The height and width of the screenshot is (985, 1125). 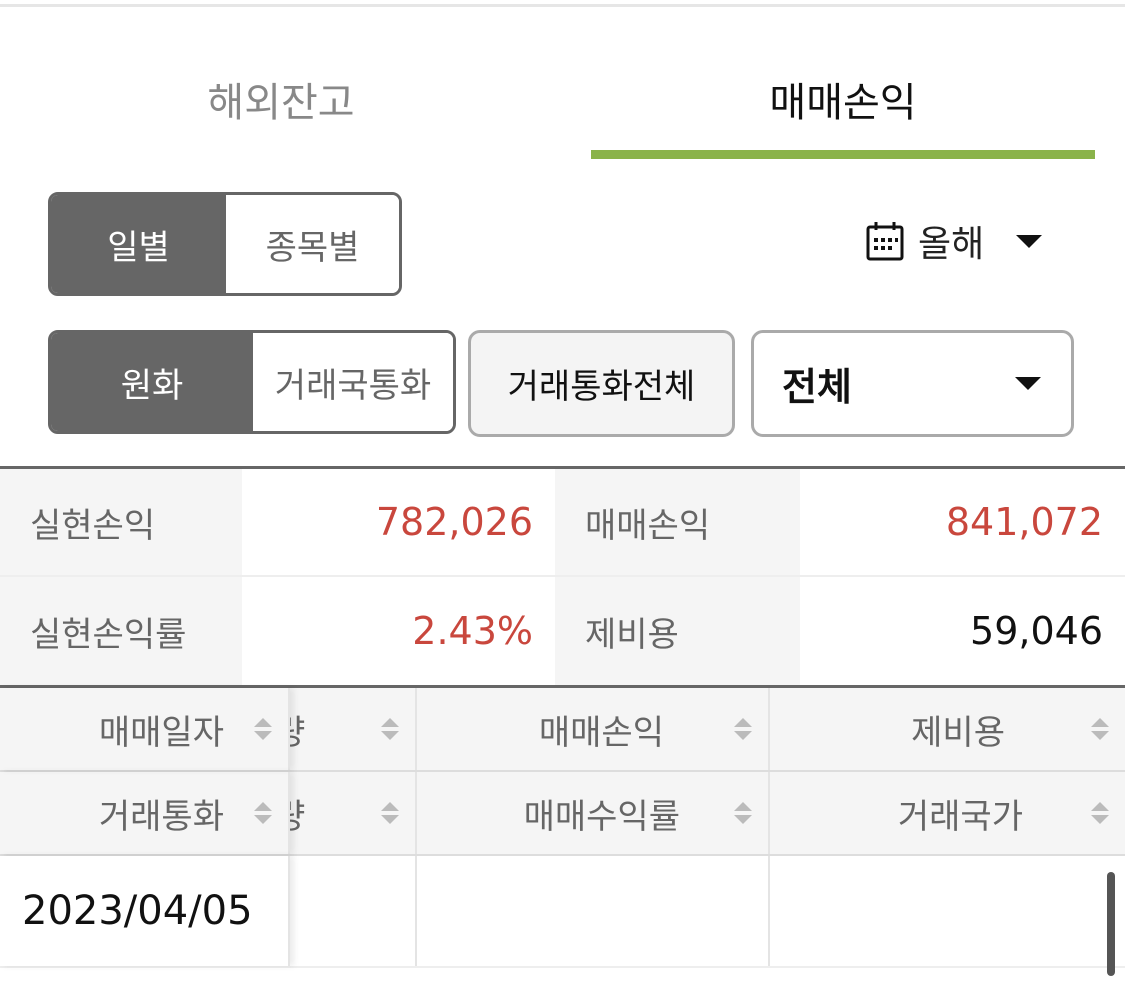 I want to click on period-select: 올해, so click(x=954, y=241).